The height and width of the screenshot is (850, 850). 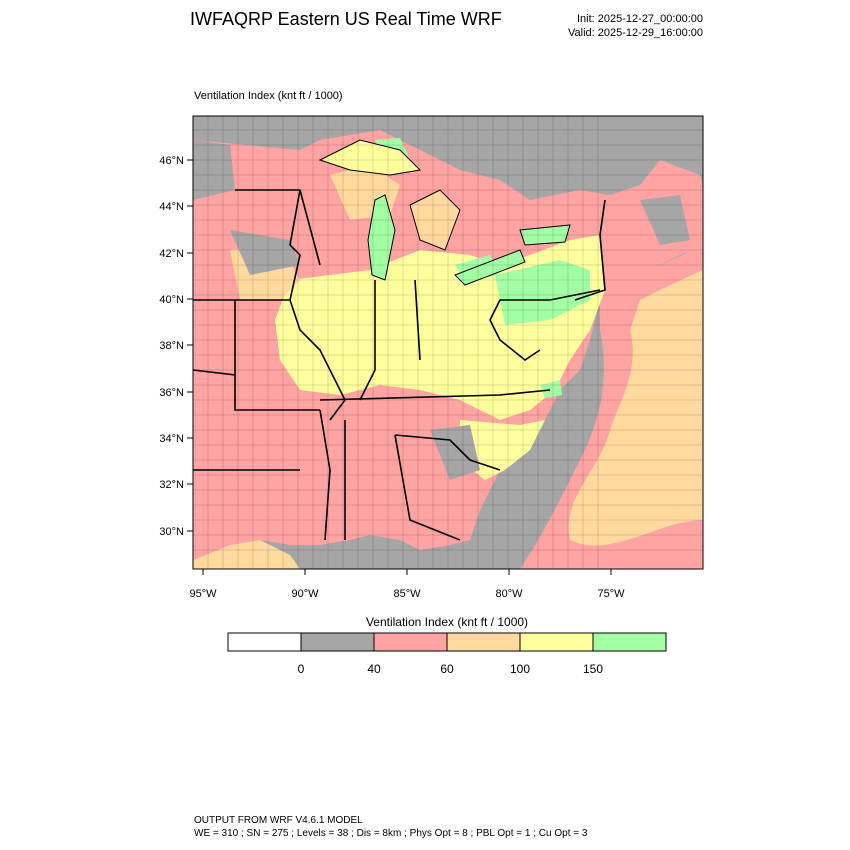 What do you see at coordinates (502, 450) in the screenshot?
I see `southeast-high-area` at bounding box center [502, 450].